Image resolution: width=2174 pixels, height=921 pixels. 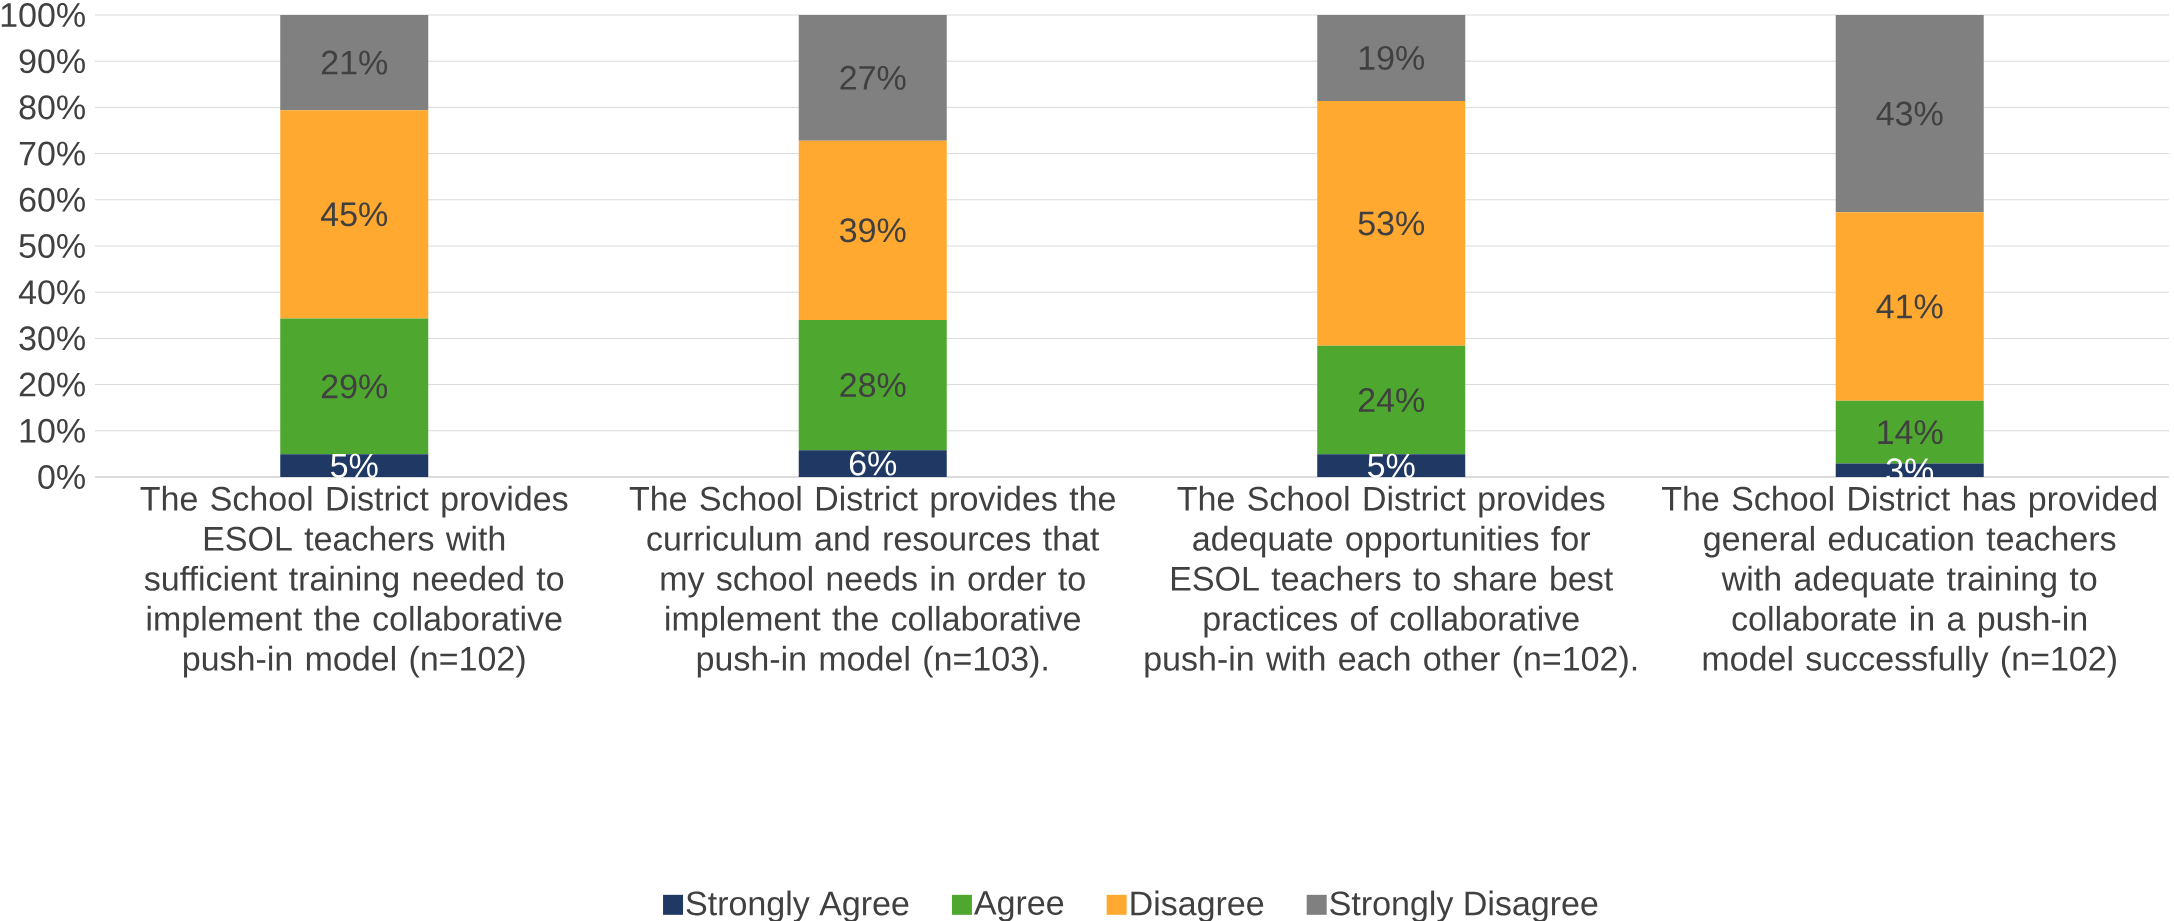 I want to click on data-label: 6%, so click(x=873, y=463).